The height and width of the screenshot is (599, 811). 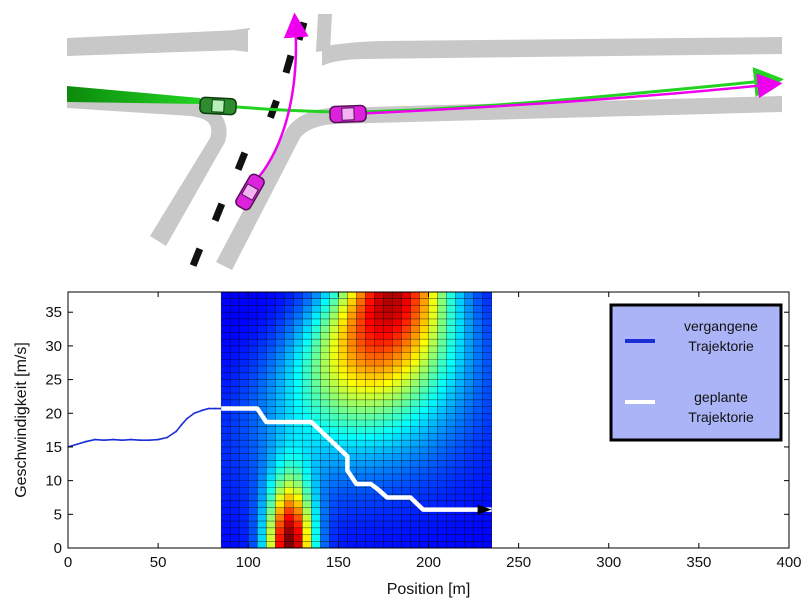 I want to click on other-vehicle-path-straight, so click(x=567, y=94).